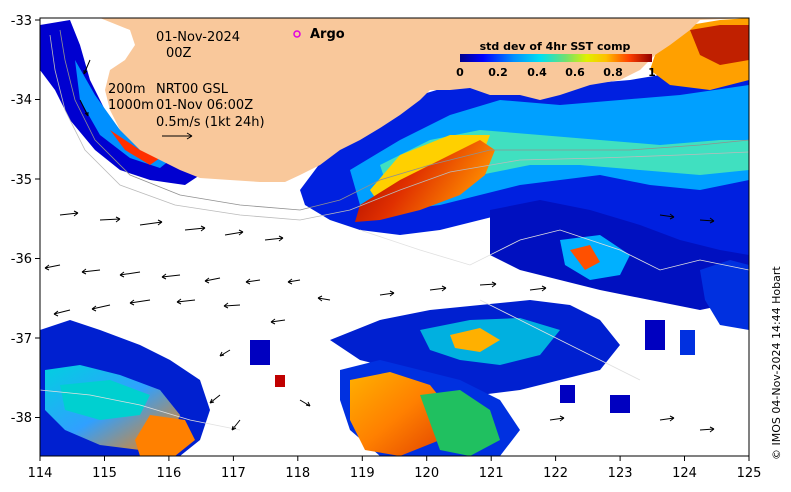 This screenshot has height=492, width=791. I want to click on y-tick-label: -35, so click(21, 180).